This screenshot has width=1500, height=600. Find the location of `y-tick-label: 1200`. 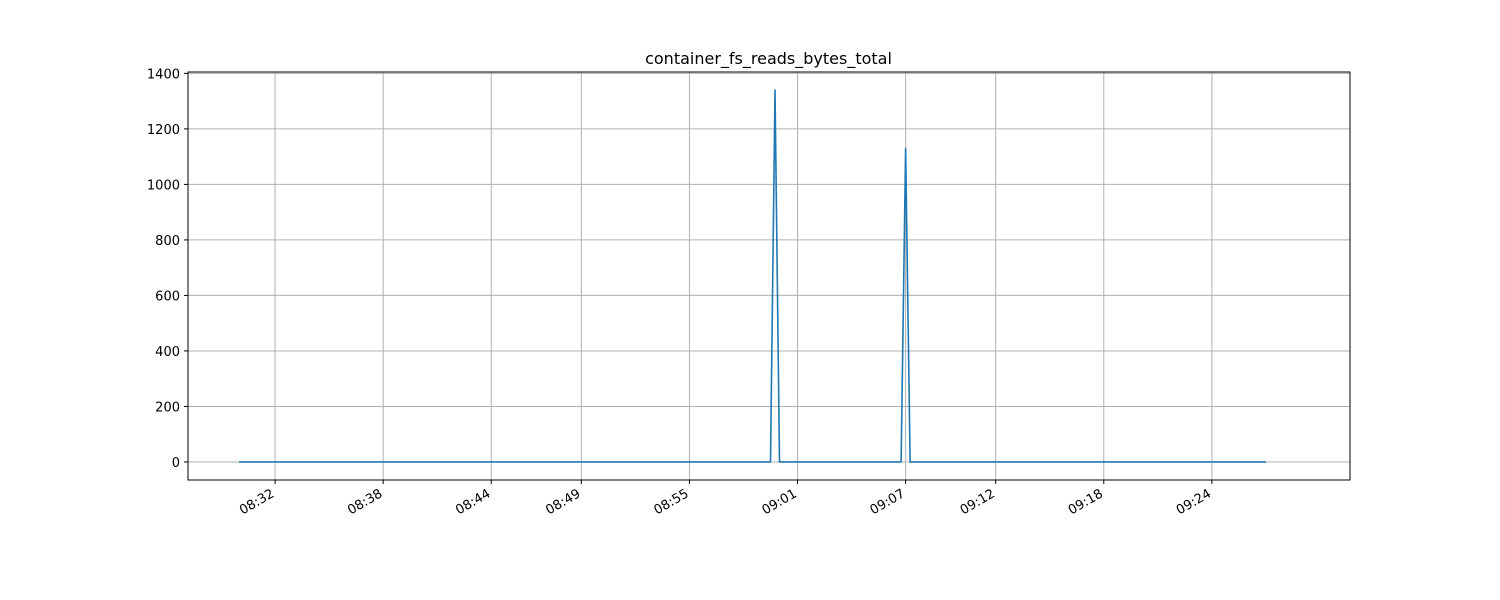

y-tick-label: 1200 is located at coordinates (163, 130).